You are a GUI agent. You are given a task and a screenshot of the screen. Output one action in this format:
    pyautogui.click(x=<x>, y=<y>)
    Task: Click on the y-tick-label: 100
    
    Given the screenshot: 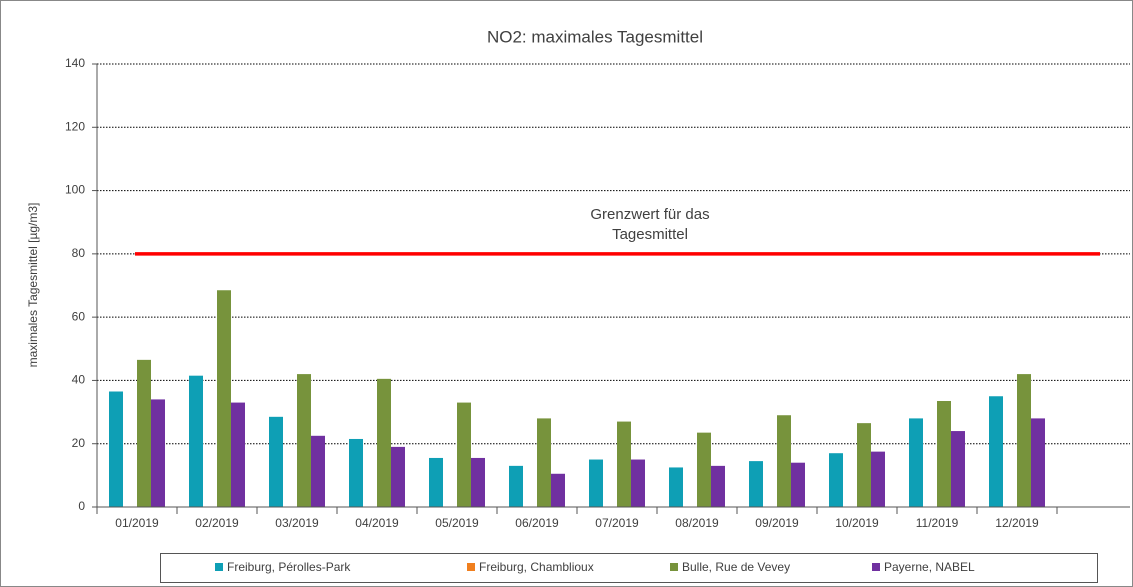 What is the action you would take?
    pyautogui.click(x=75, y=190)
    